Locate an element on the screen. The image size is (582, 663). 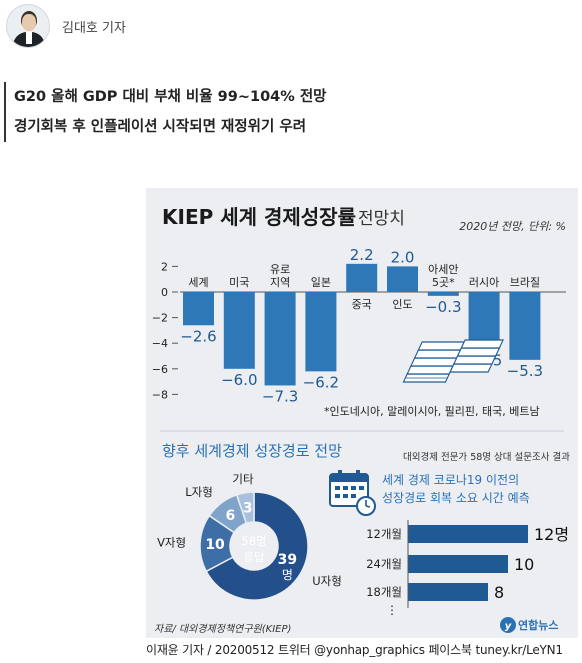
category-label: 브라질 is located at coordinates (525, 282).